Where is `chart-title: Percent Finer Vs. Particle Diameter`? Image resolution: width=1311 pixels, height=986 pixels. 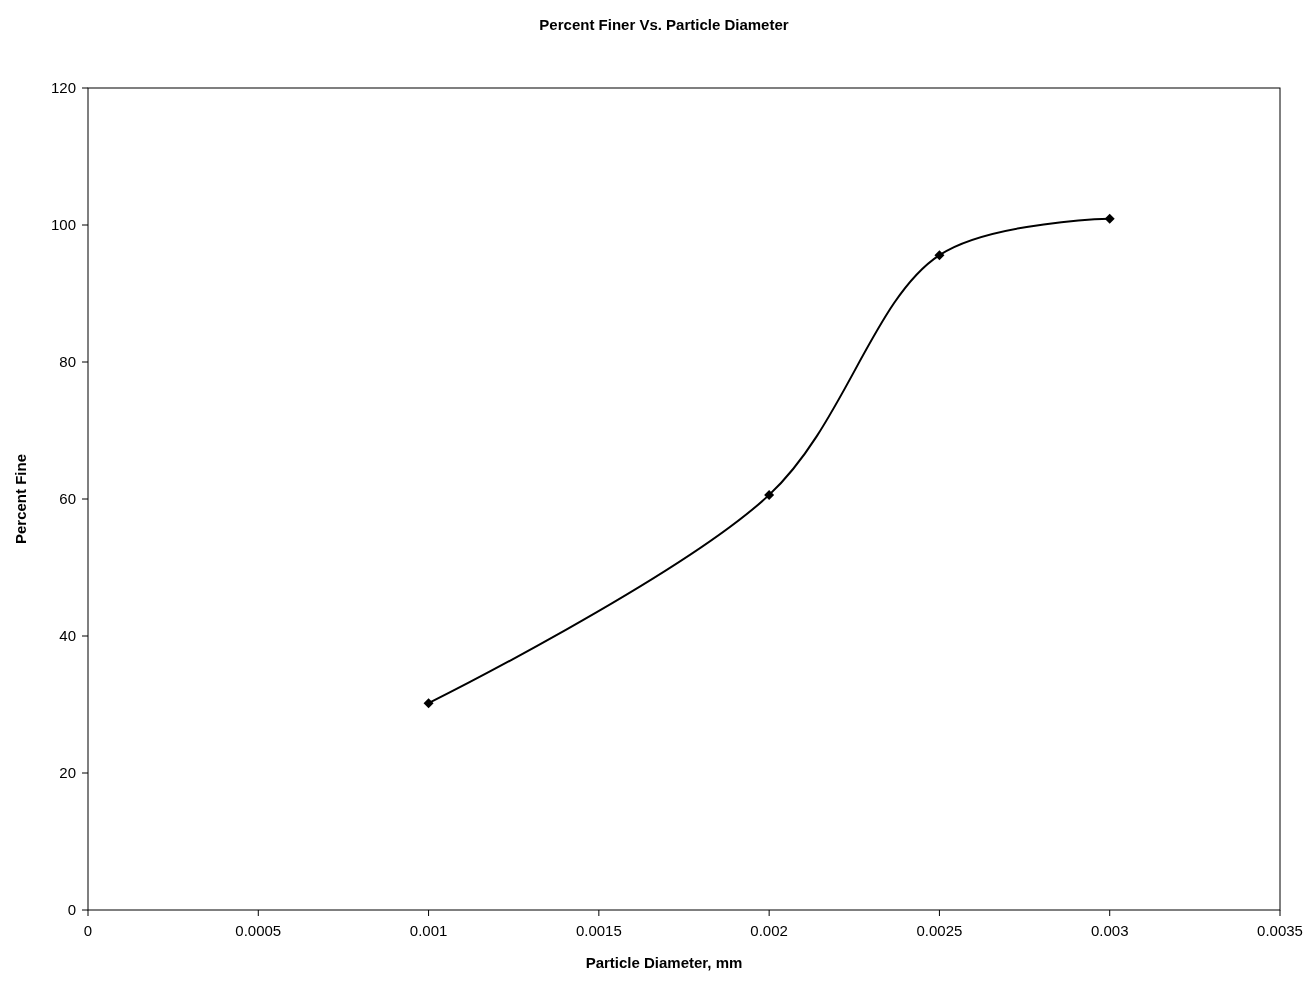 chart-title: Percent Finer Vs. Particle Diameter is located at coordinates (664, 24).